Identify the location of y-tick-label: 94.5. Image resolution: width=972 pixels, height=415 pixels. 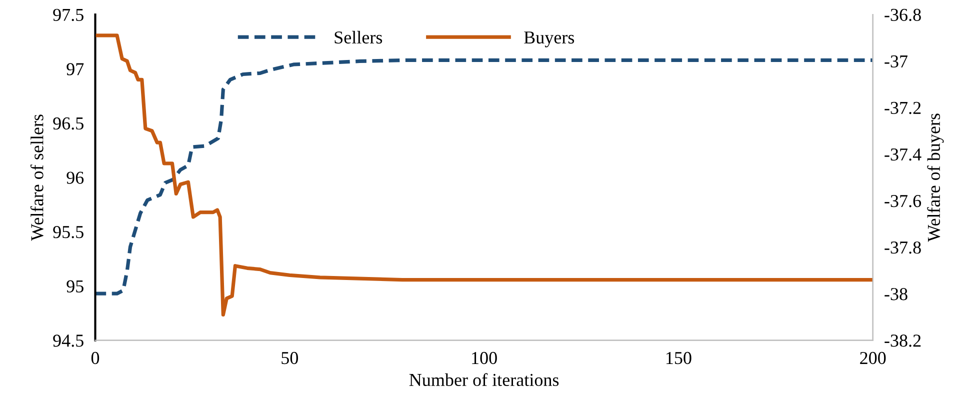
(68, 340).